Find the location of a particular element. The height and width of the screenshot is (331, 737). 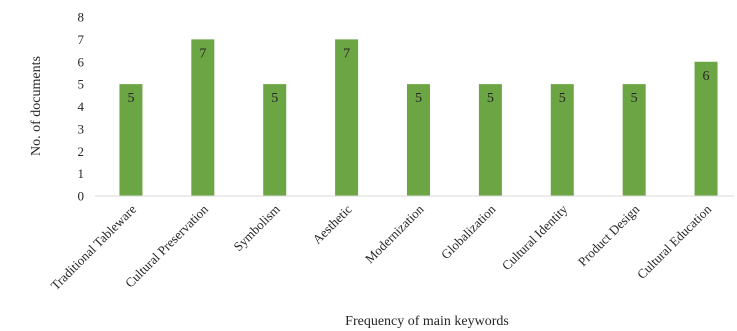

y-tick-label: 2 is located at coordinates (81, 151).